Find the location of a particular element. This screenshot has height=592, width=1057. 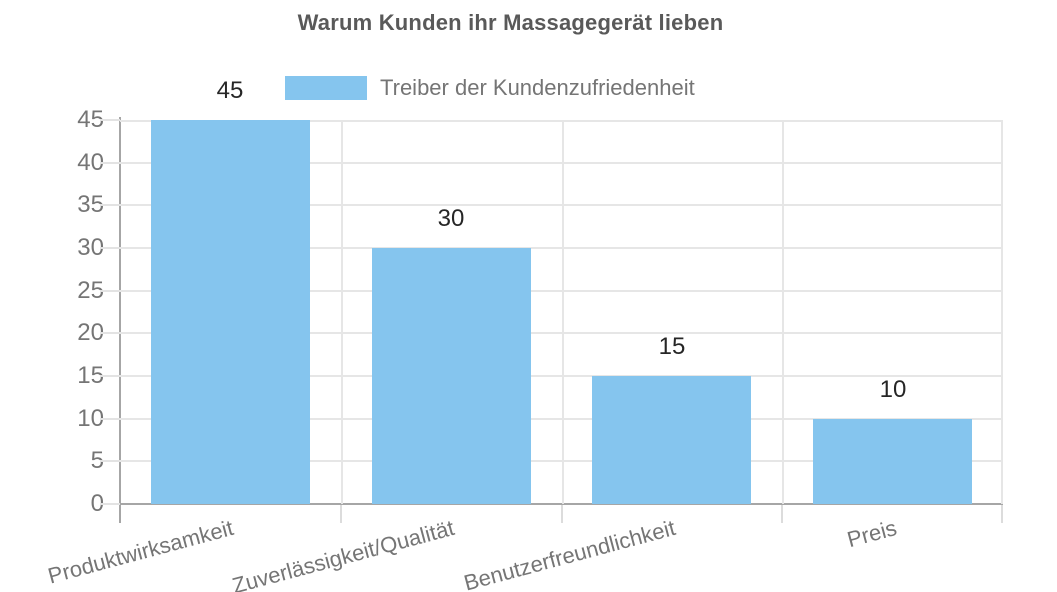

y-axis-label: 35 is located at coordinates (90, 204).